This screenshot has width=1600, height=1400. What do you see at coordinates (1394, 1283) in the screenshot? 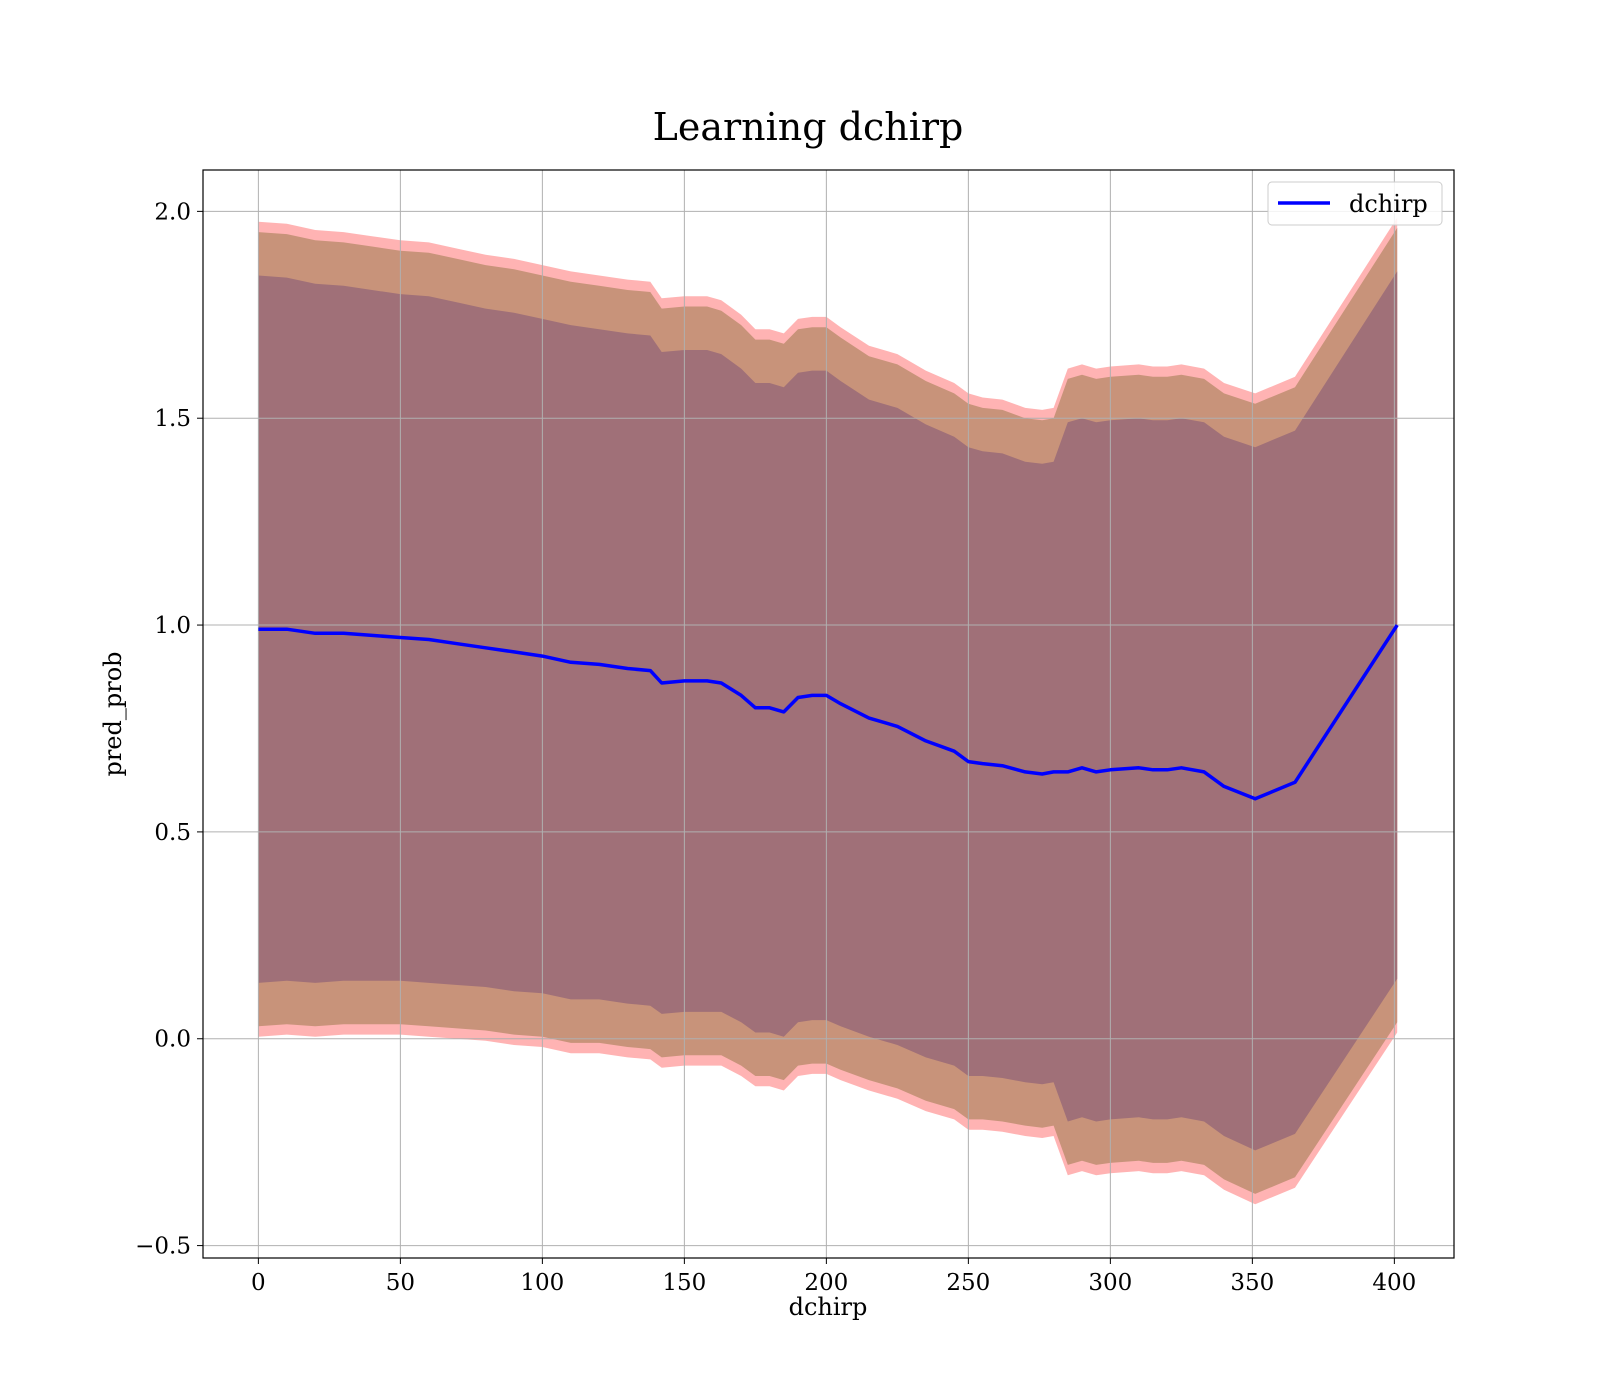
I see `x-tick-label: 400` at bounding box center [1394, 1283].